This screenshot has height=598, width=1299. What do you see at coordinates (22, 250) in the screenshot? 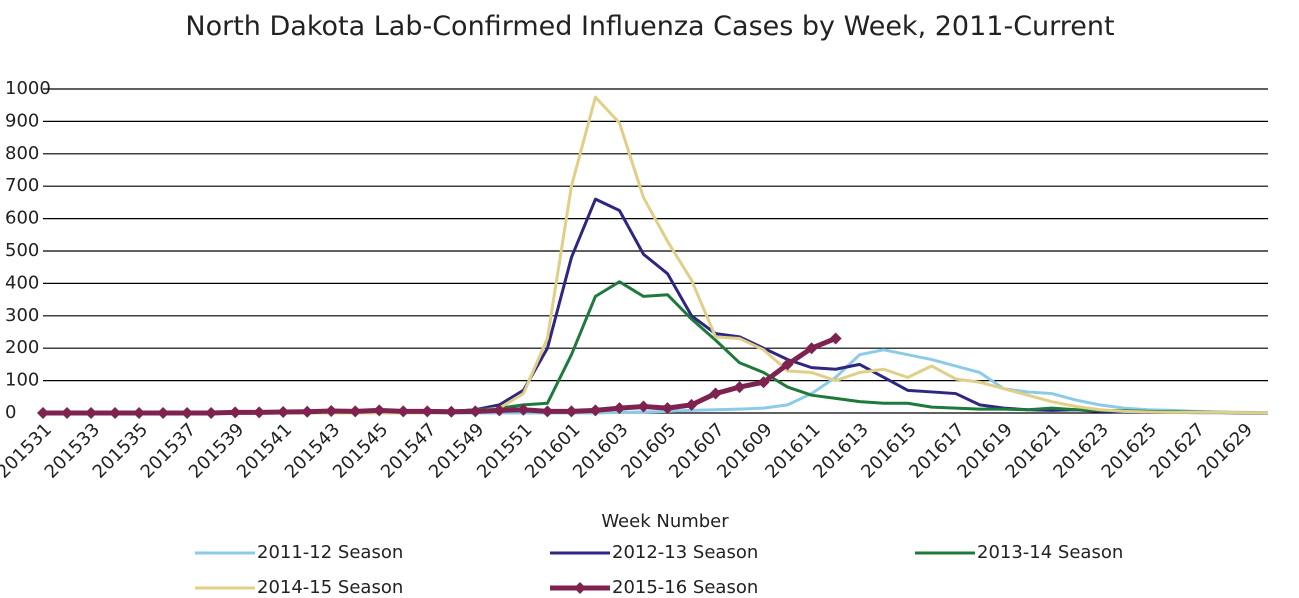
I see `y-tick-label: 500` at bounding box center [22, 250].